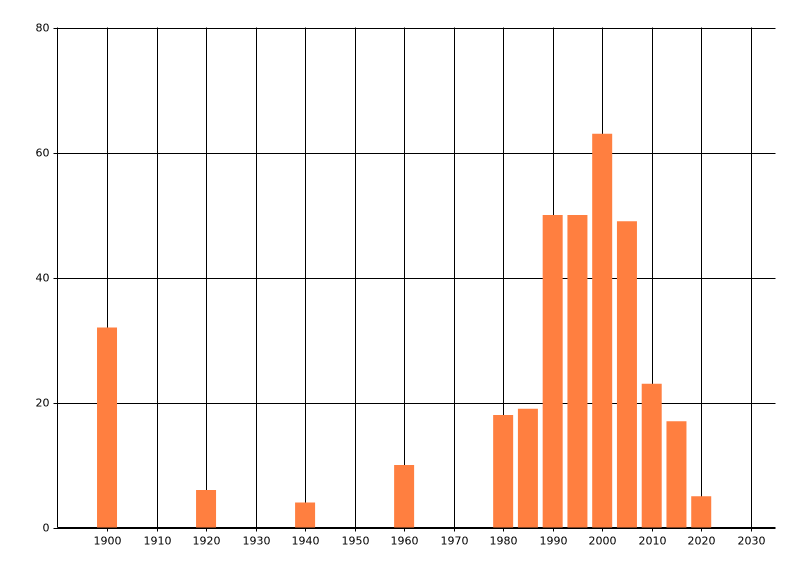 This screenshot has height=576, width=800. Describe the element at coordinates (554, 541) in the screenshot. I see `x-tick-label: 1990` at that location.